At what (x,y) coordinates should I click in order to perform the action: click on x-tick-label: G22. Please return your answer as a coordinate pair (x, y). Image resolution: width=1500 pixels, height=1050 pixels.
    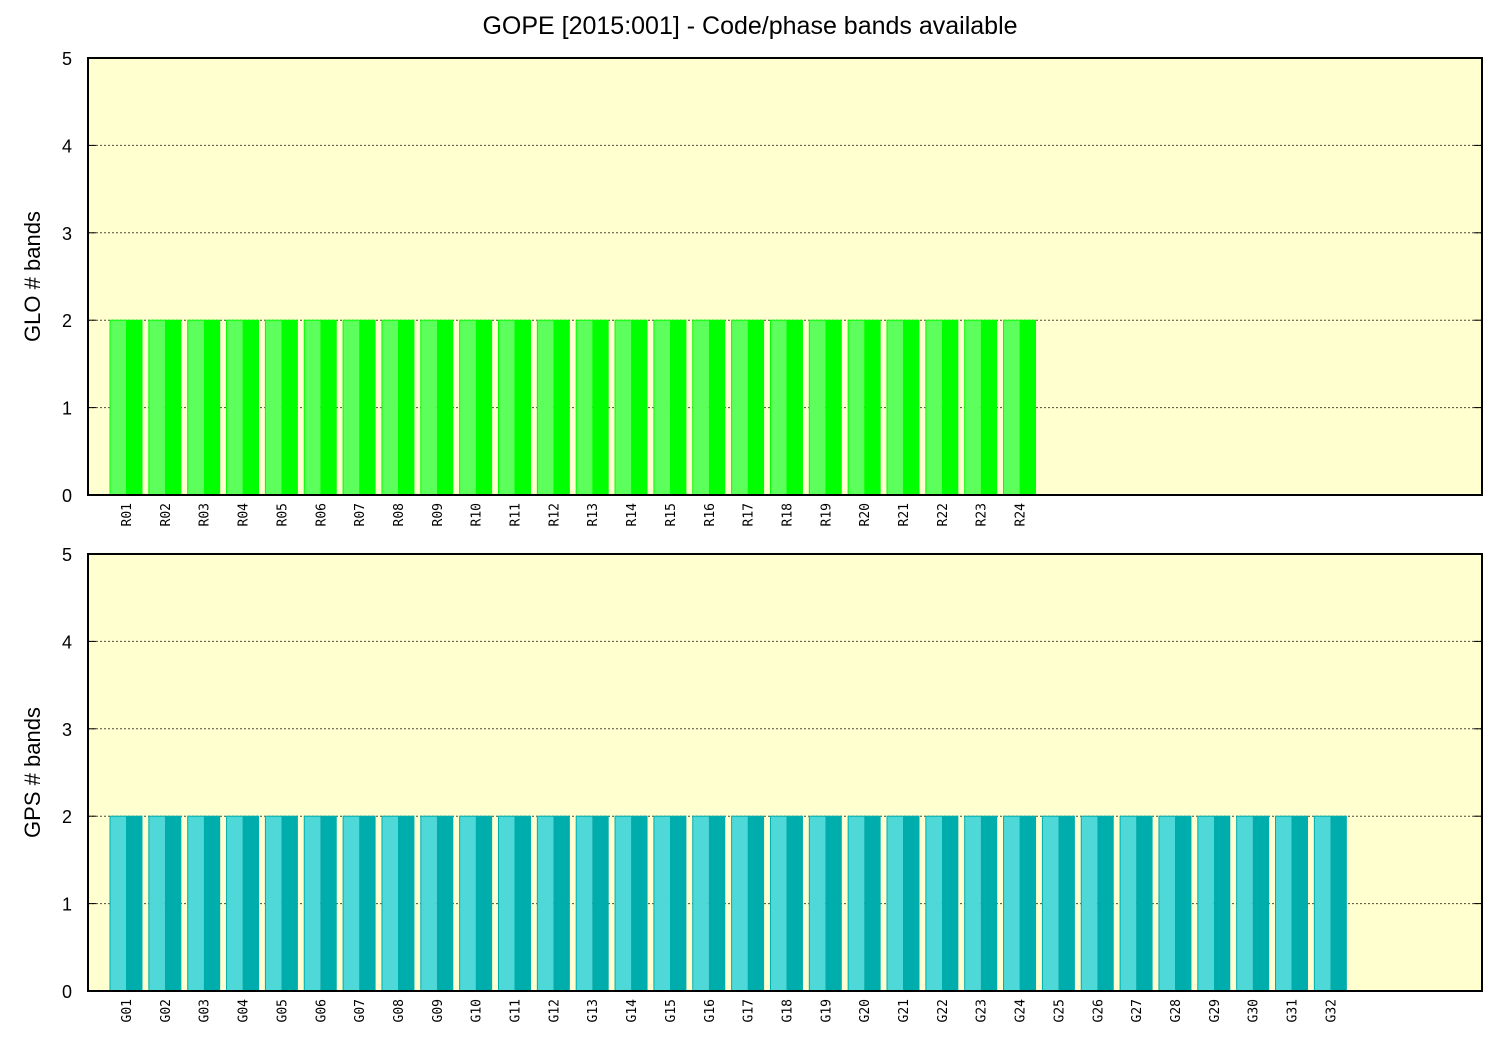
    Looking at the image, I should click on (943, 1010).